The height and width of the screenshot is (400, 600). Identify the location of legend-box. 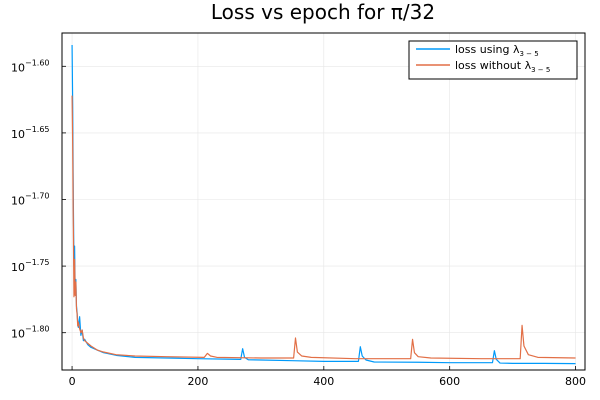
(493, 60).